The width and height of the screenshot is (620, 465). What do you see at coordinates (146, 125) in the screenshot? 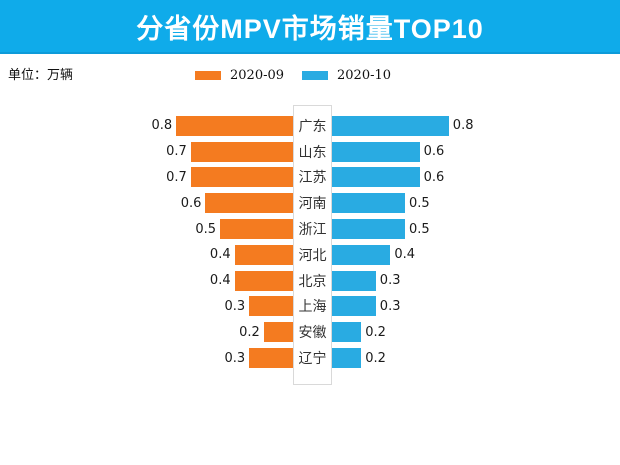
I see `left-bar-zone: 0.8` at bounding box center [146, 125].